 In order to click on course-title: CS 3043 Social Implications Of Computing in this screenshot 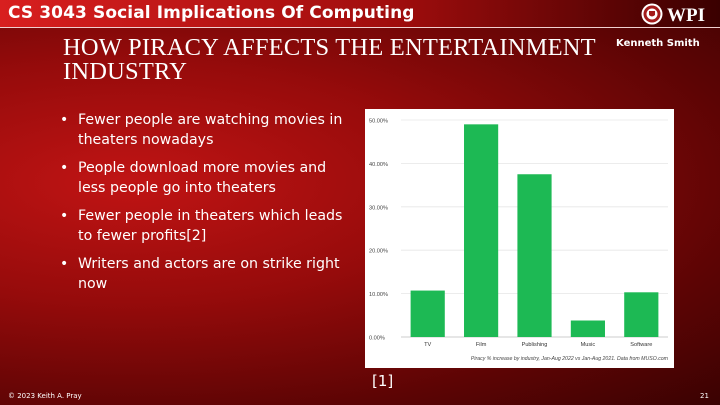, I will do `click(211, 13)`.